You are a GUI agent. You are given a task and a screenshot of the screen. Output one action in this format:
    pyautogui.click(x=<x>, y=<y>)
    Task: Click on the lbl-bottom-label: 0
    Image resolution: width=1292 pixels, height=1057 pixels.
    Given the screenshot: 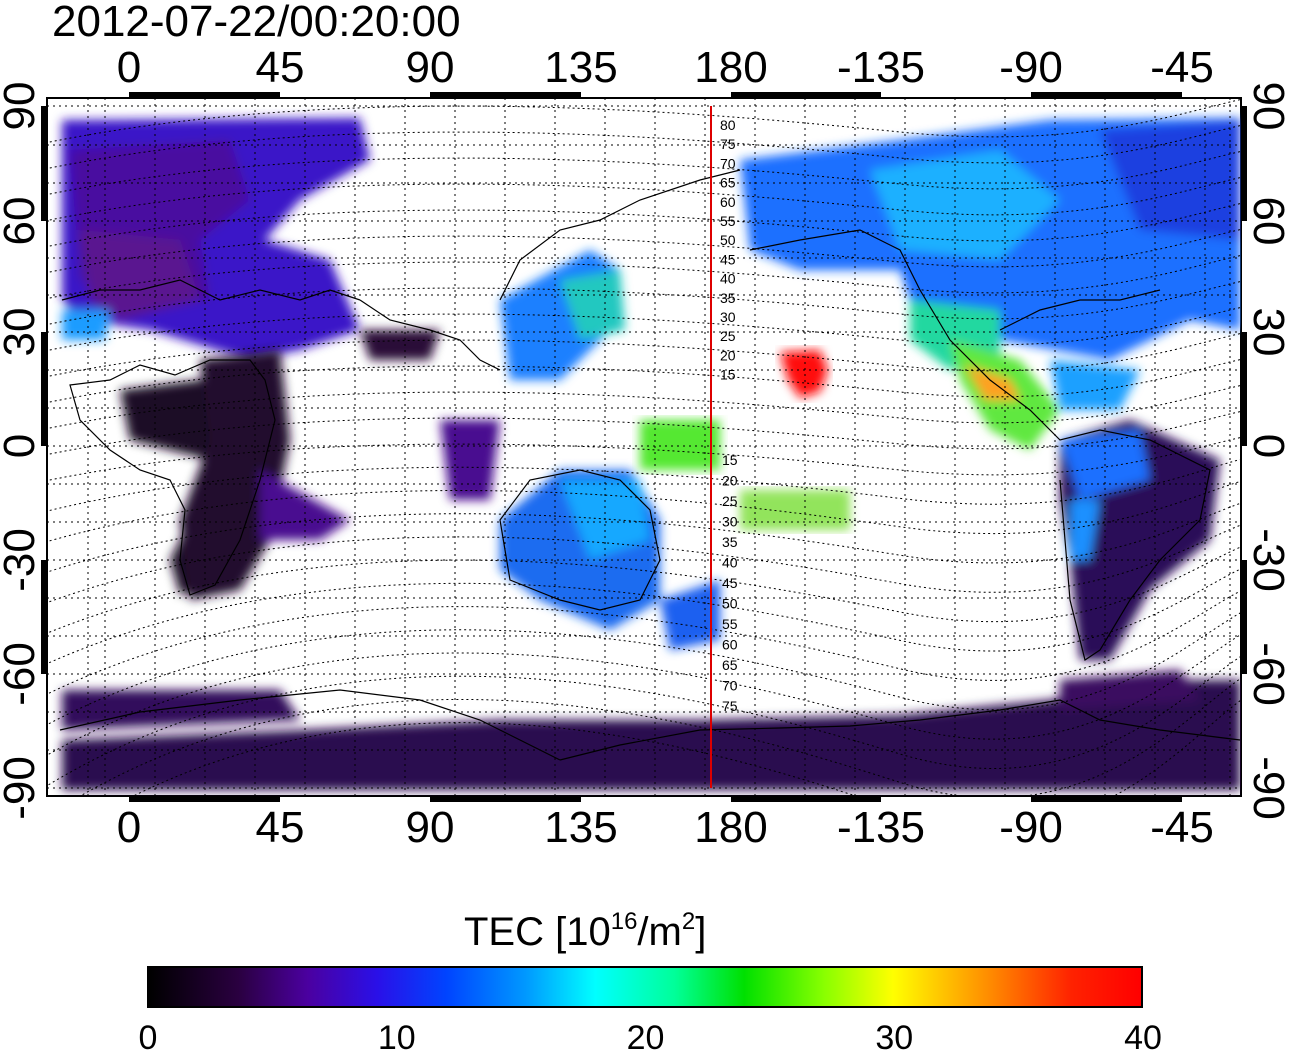 What is the action you would take?
    pyautogui.click(x=129, y=827)
    